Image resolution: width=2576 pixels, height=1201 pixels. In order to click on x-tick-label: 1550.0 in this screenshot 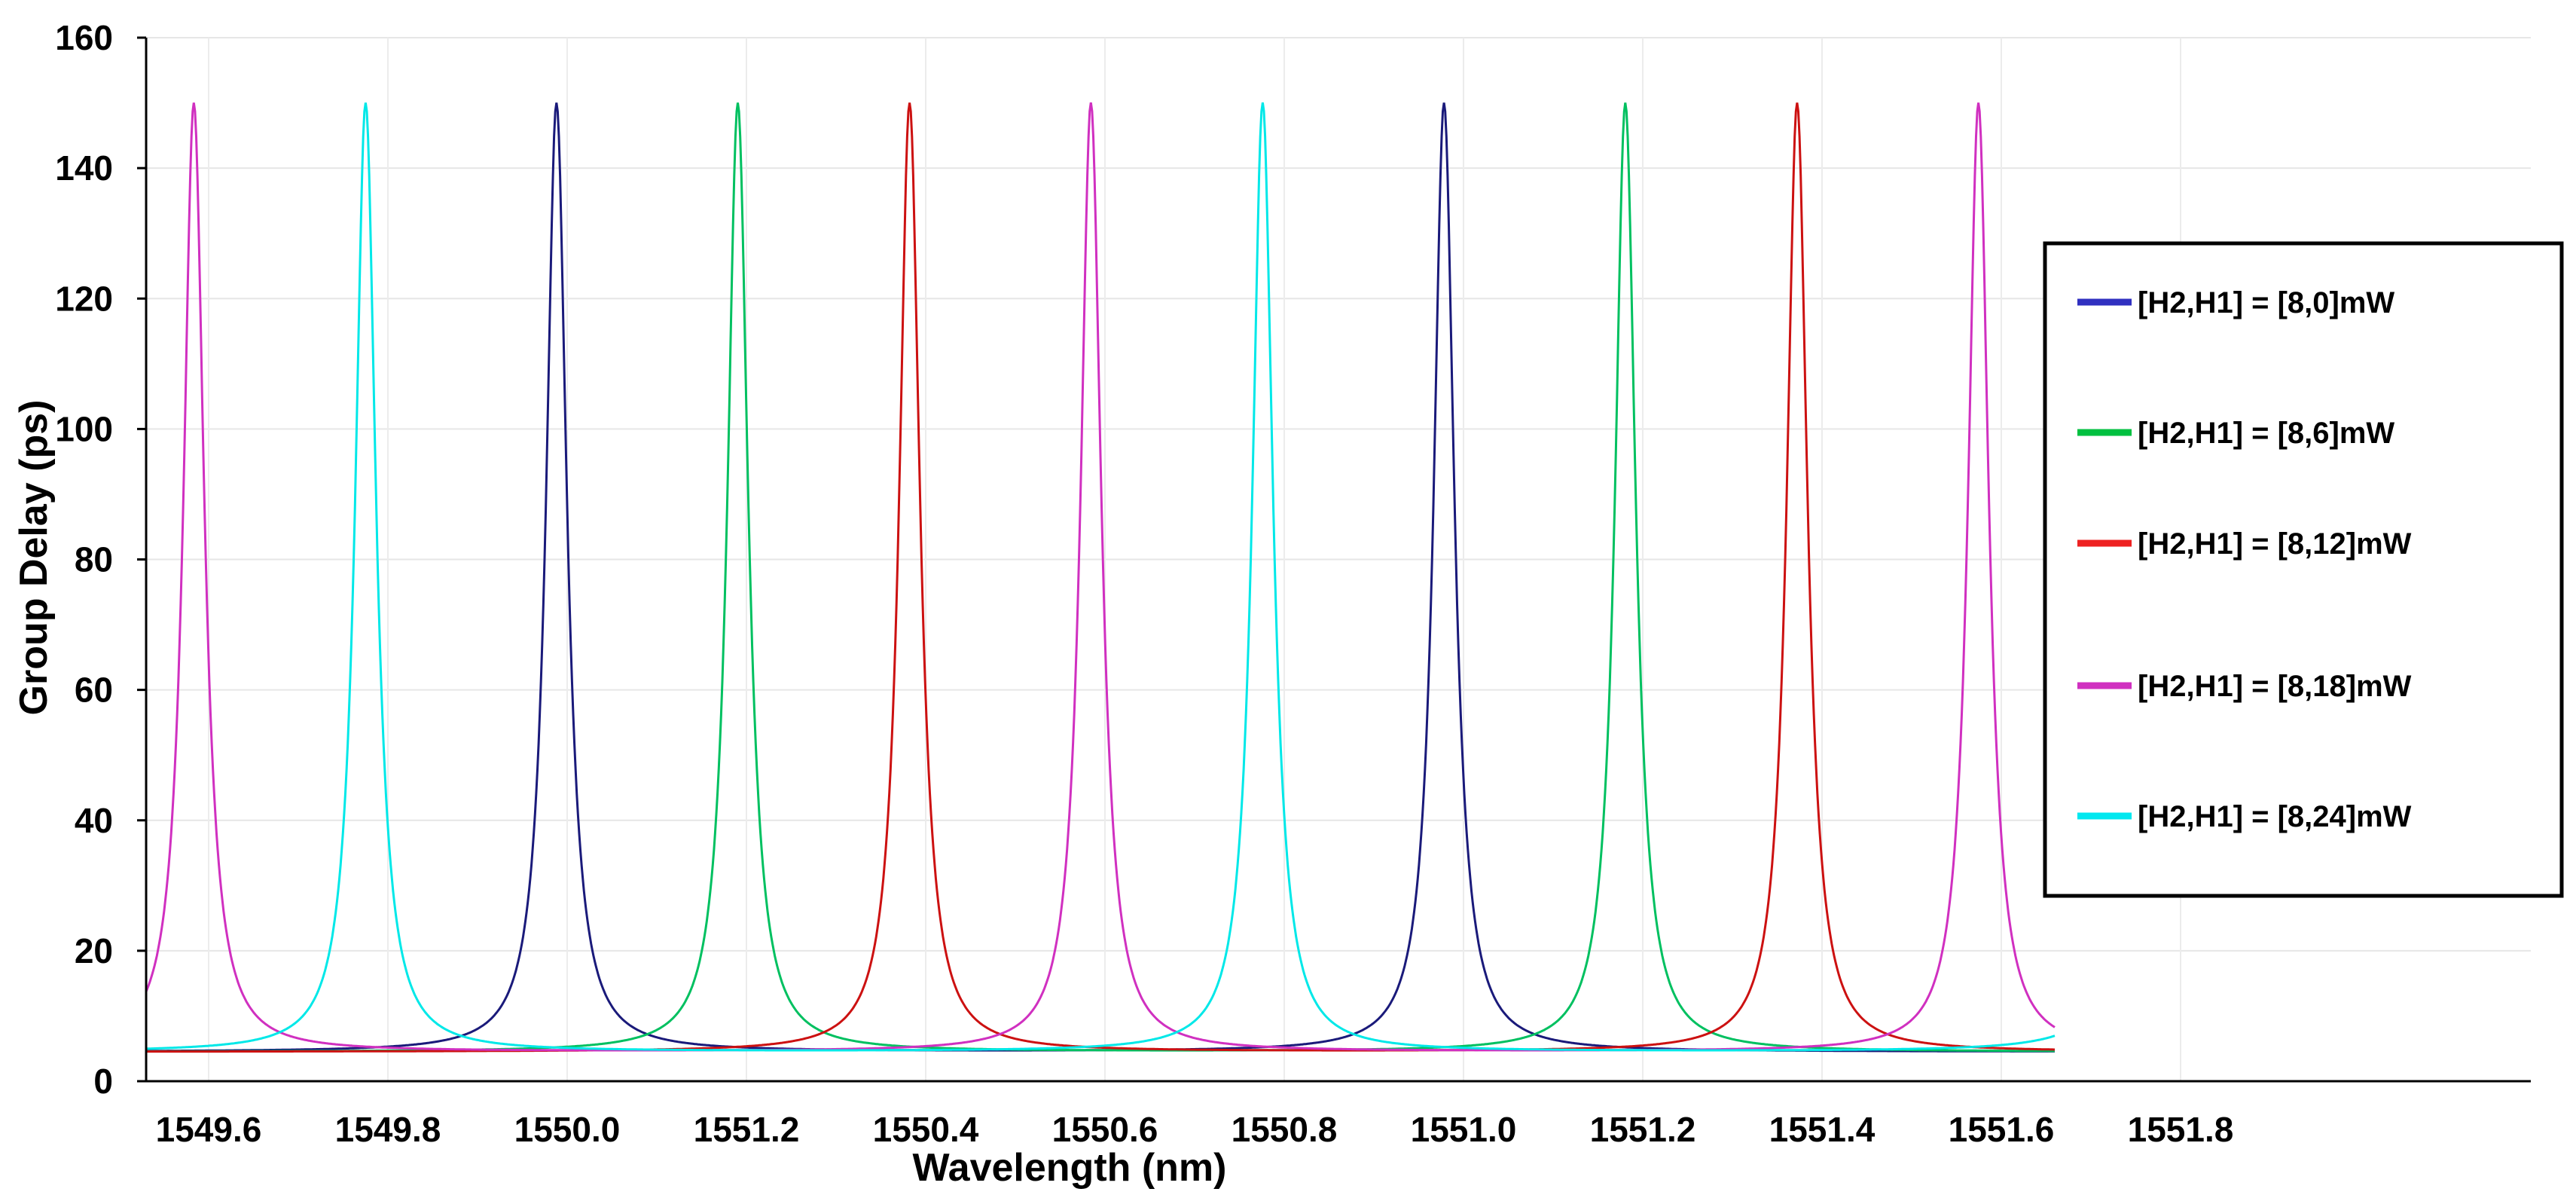, I will do `click(567, 1129)`.